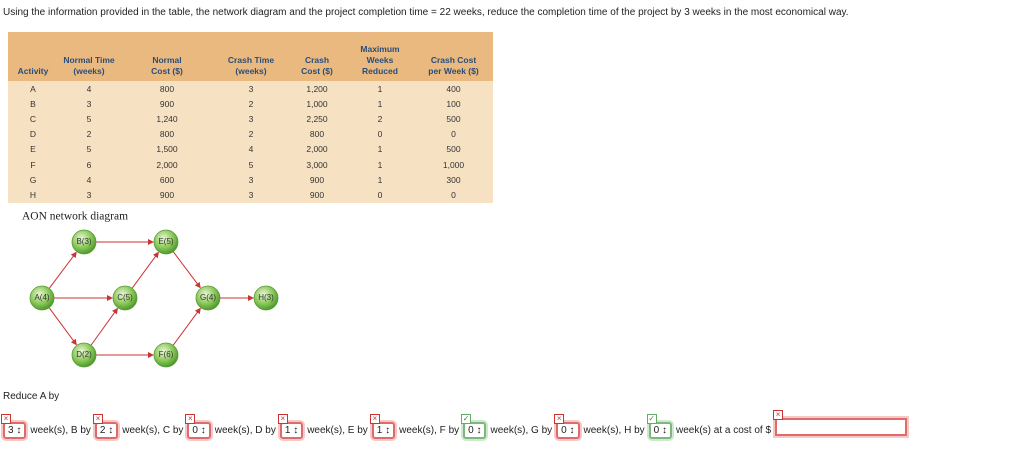 The width and height of the screenshot is (1024, 457). Describe the element at coordinates (11, 430) in the screenshot. I see `select-value: 3` at that location.